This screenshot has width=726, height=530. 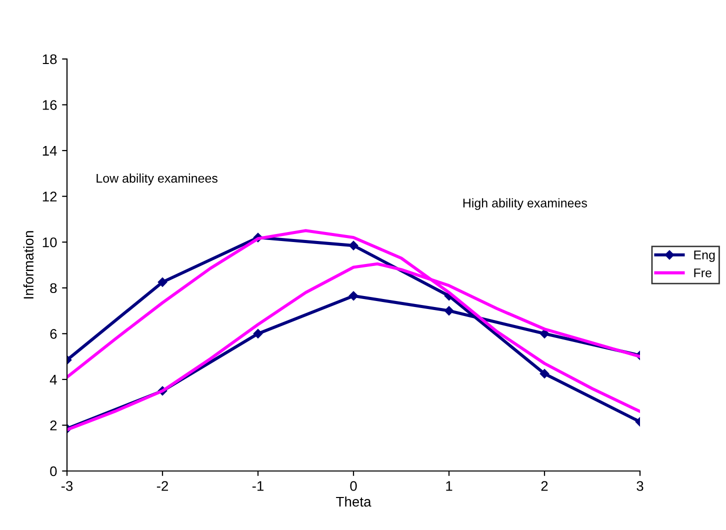 What do you see at coordinates (258, 486) in the screenshot?
I see `x-tick-label: -1` at bounding box center [258, 486].